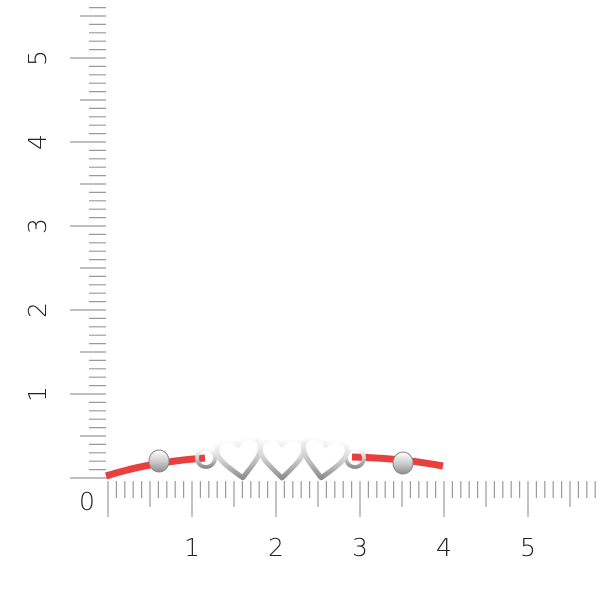 The height and width of the screenshot is (600, 600). I want to click on origin-label: 0, so click(87, 501).